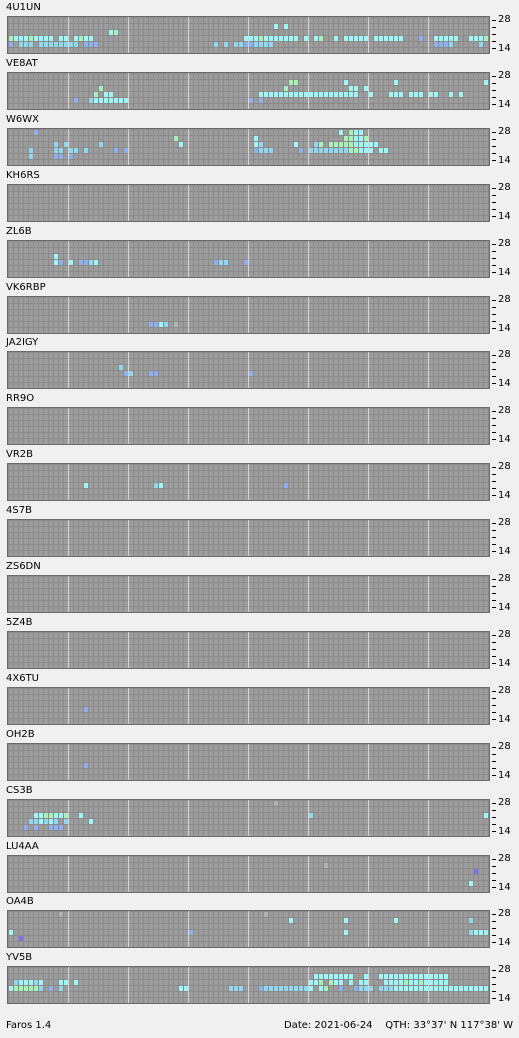  I want to click on beacon-panel: YV5B 28 14, so click(259, 979).